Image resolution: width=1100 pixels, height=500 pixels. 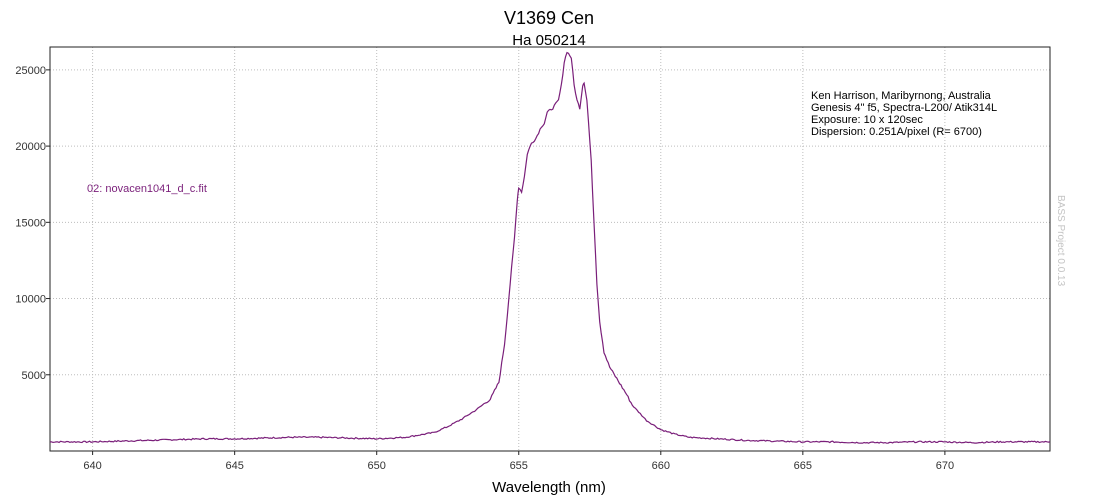 I want to click on x-tick-label: 650, so click(x=377, y=466).